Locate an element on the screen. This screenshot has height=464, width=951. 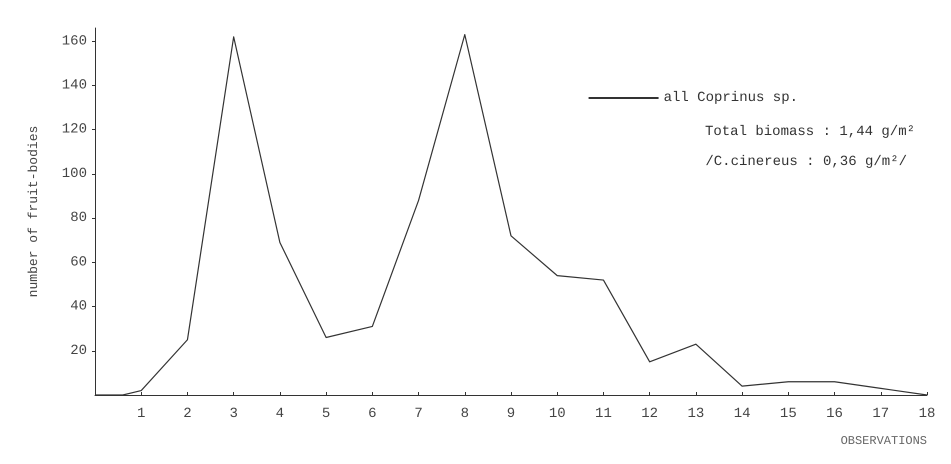
x-tick-label: 5 is located at coordinates (326, 414).